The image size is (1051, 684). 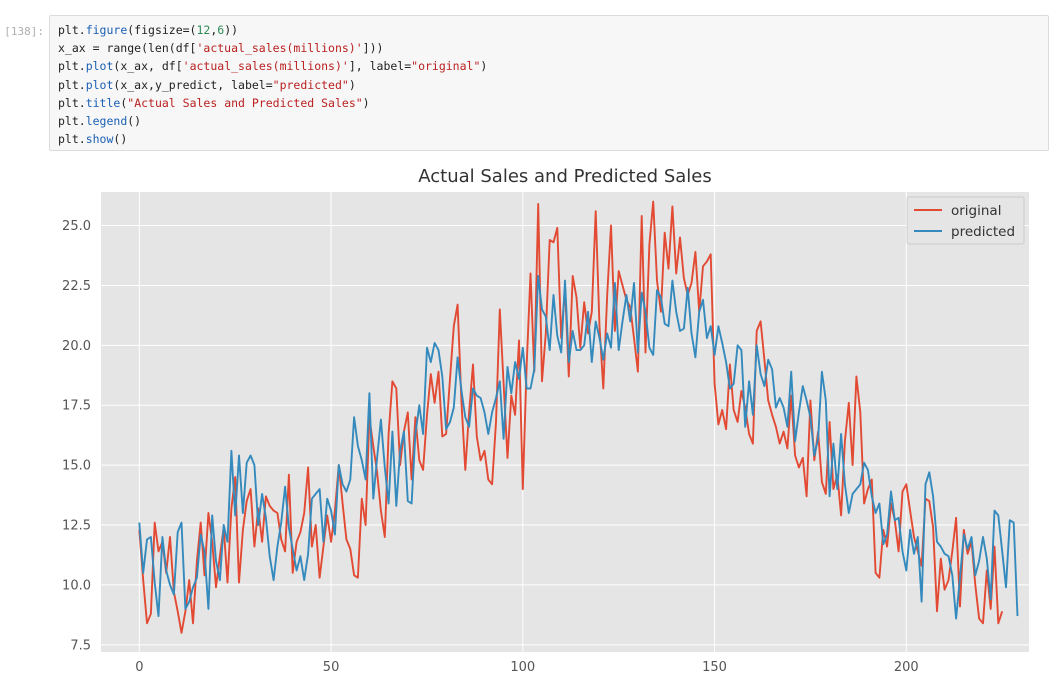 I want to click on legend: original predicted, so click(x=965, y=220).